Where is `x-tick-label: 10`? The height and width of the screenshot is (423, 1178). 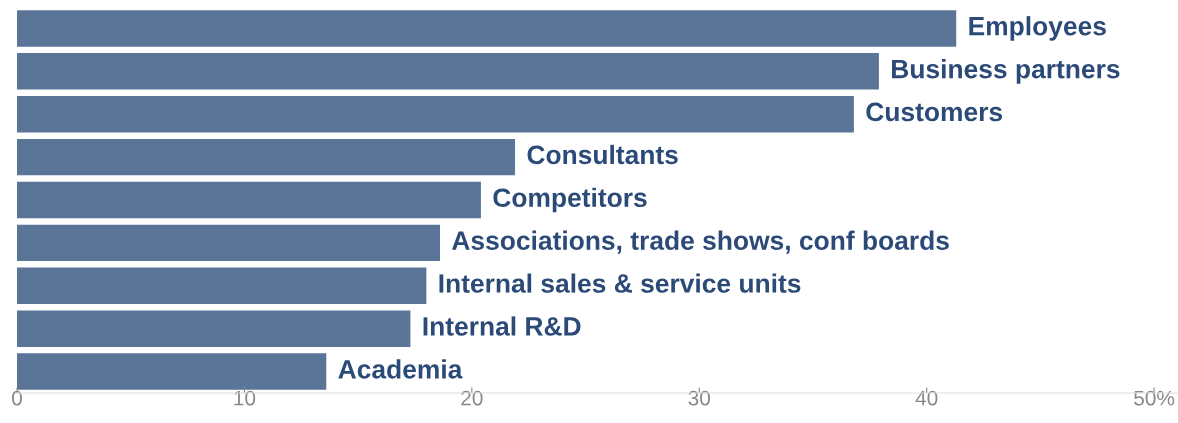 x-tick-label: 10 is located at coordinates (245, 398).